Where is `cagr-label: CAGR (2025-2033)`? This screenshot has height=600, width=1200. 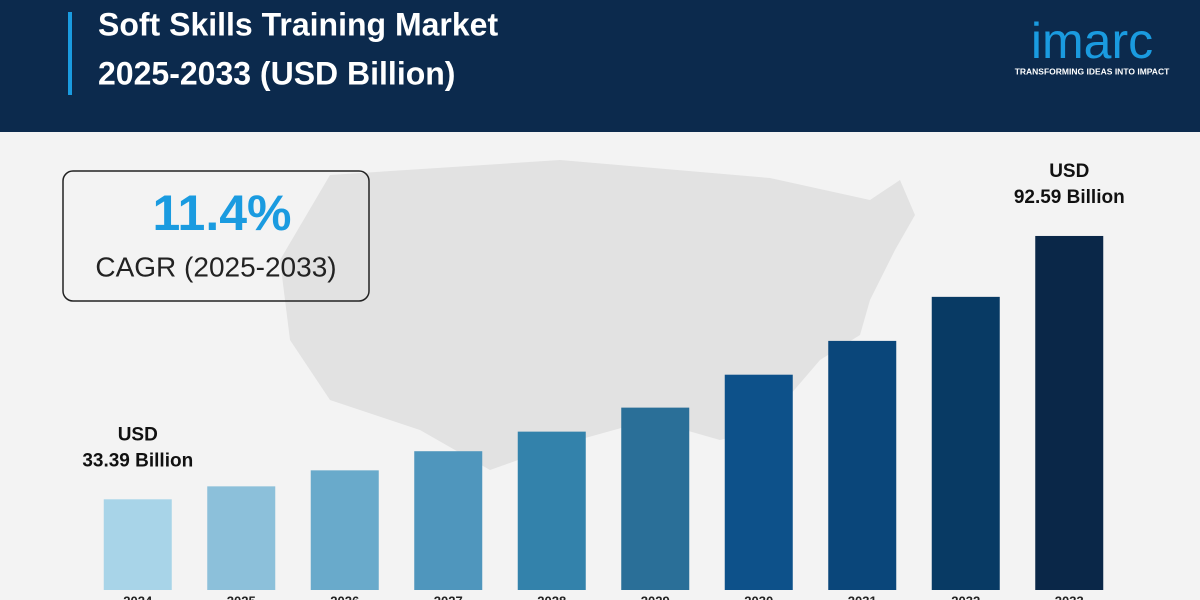
cagr-label: CAGR (2025-2033) is located at coordinates (215, 266).